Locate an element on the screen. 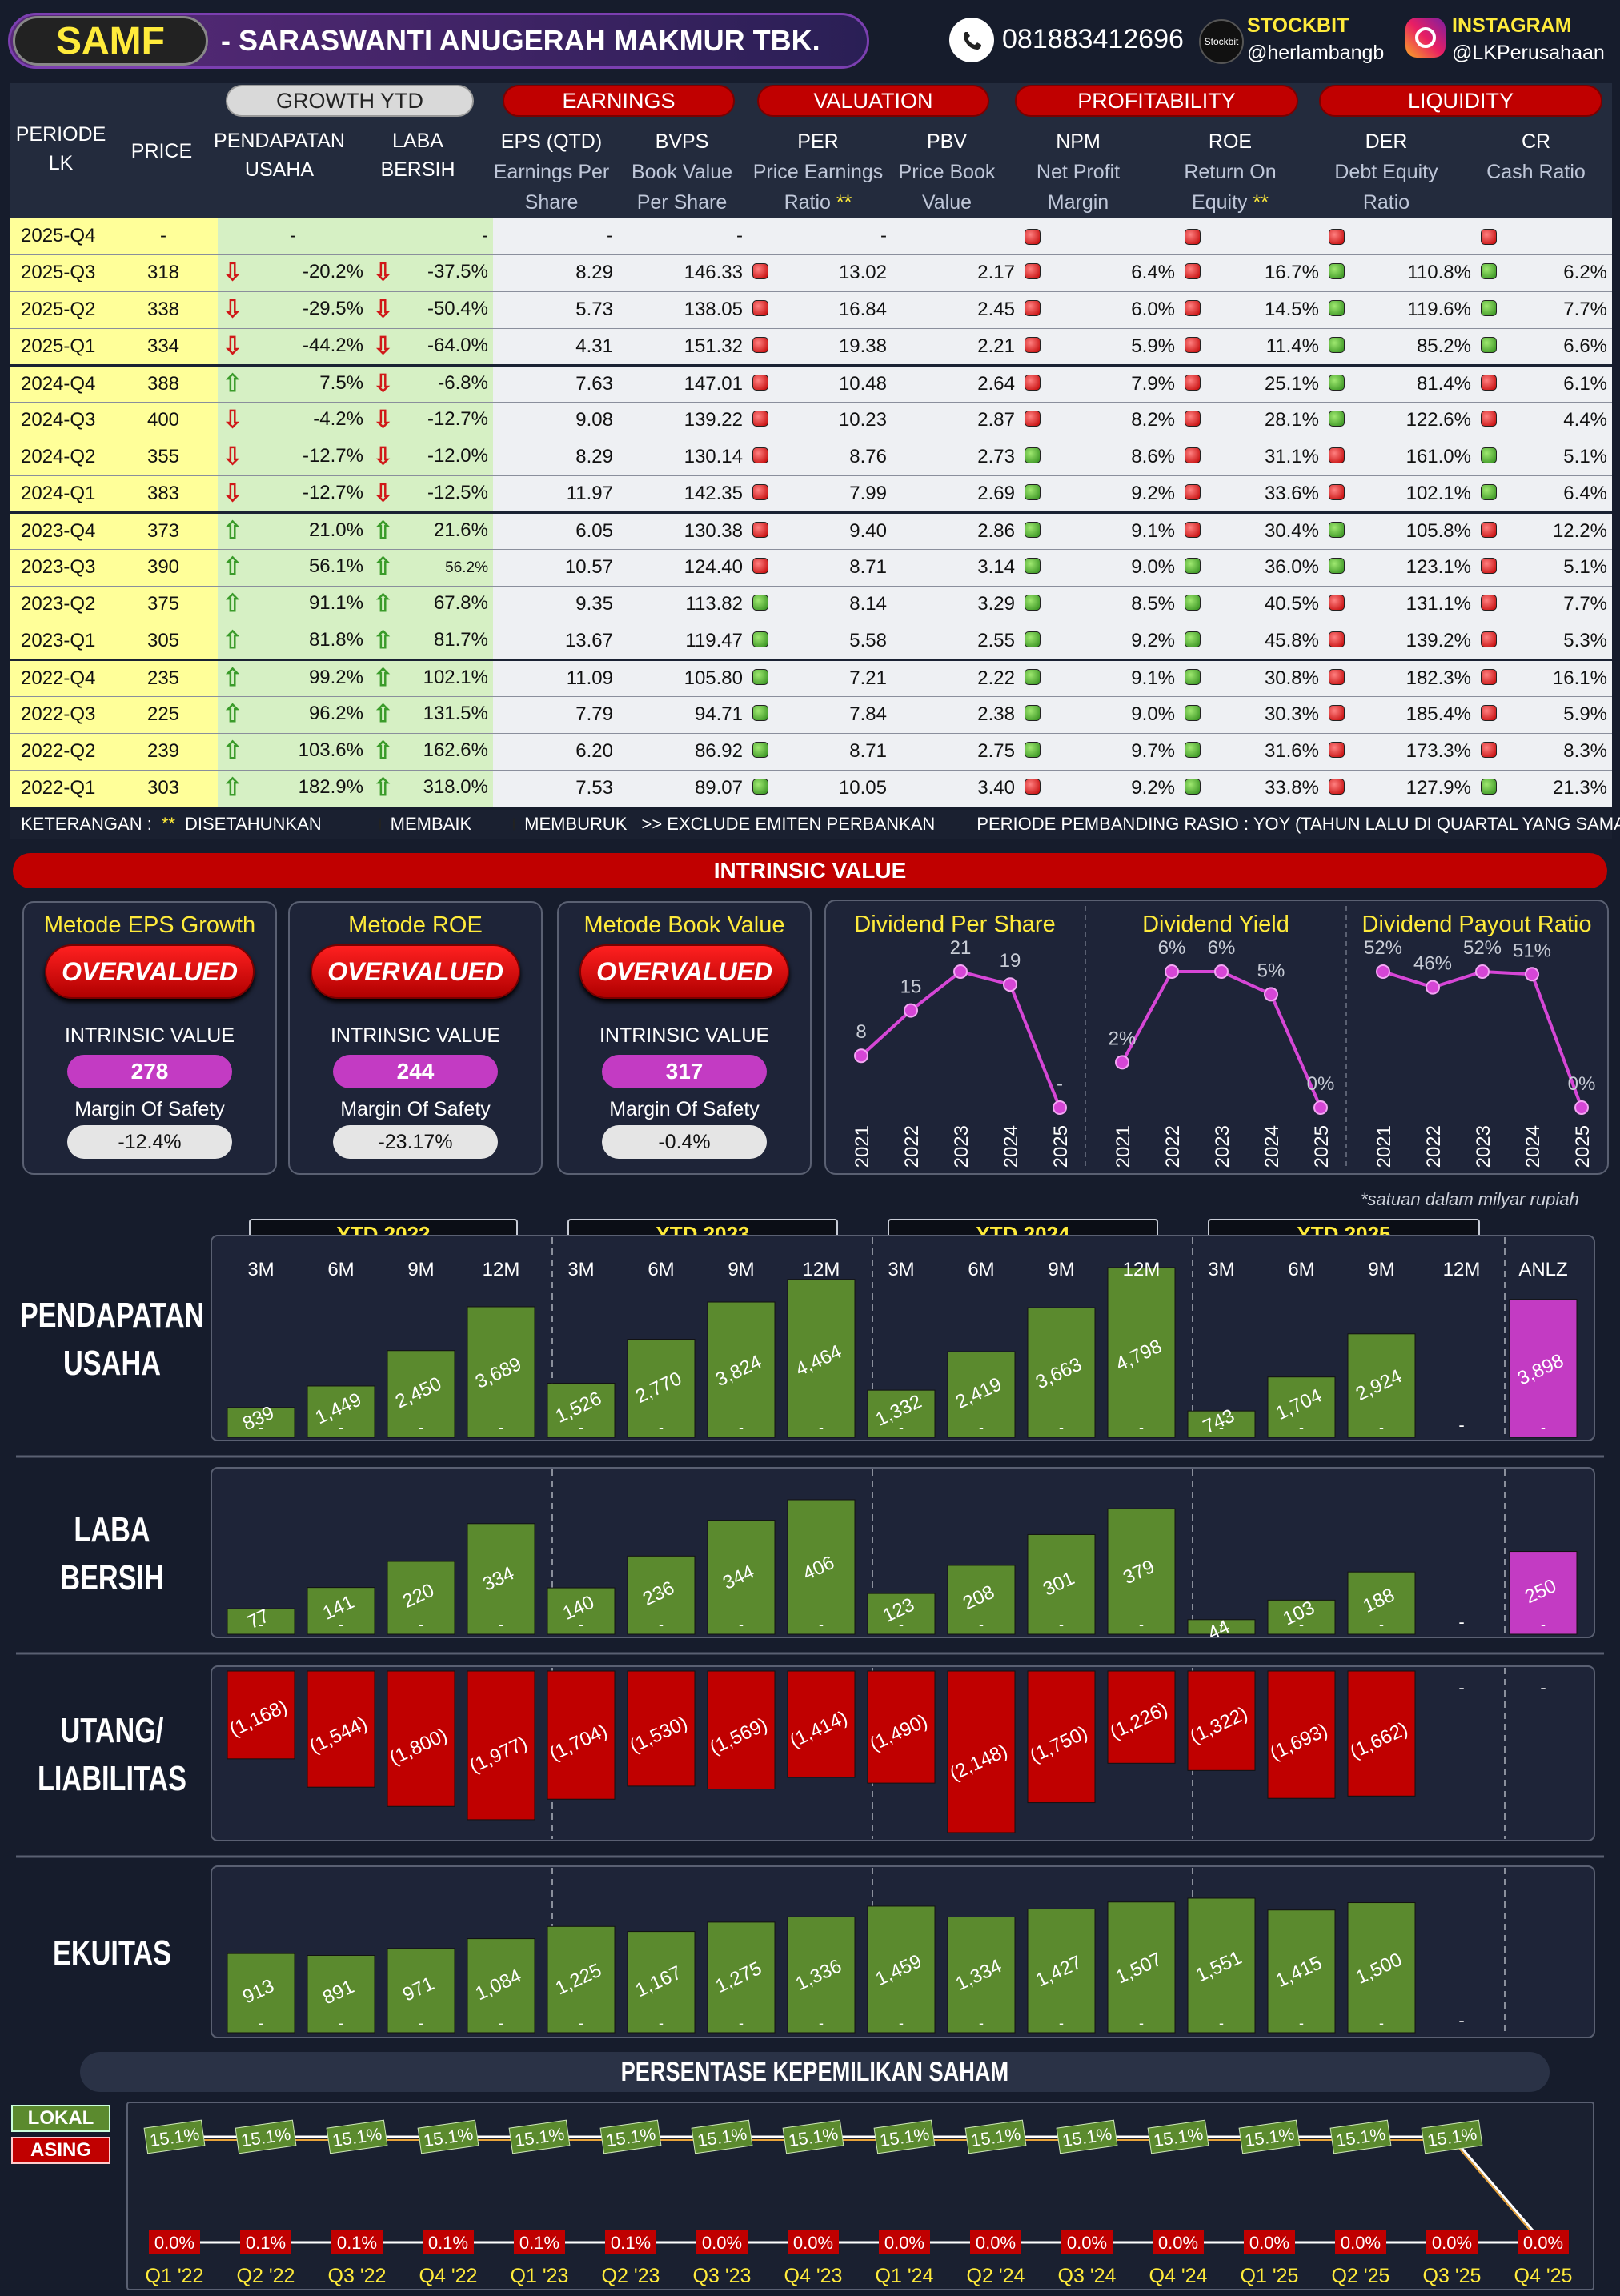 The width and height of the screenshot is (1620, 2296). cell-laba: ⇧ 102.1% is located at coordinates (430, 678).